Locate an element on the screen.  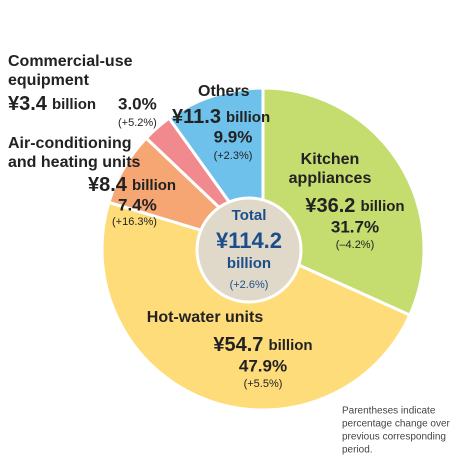
slice-name: and heating units is located at coordinates (74, 162).